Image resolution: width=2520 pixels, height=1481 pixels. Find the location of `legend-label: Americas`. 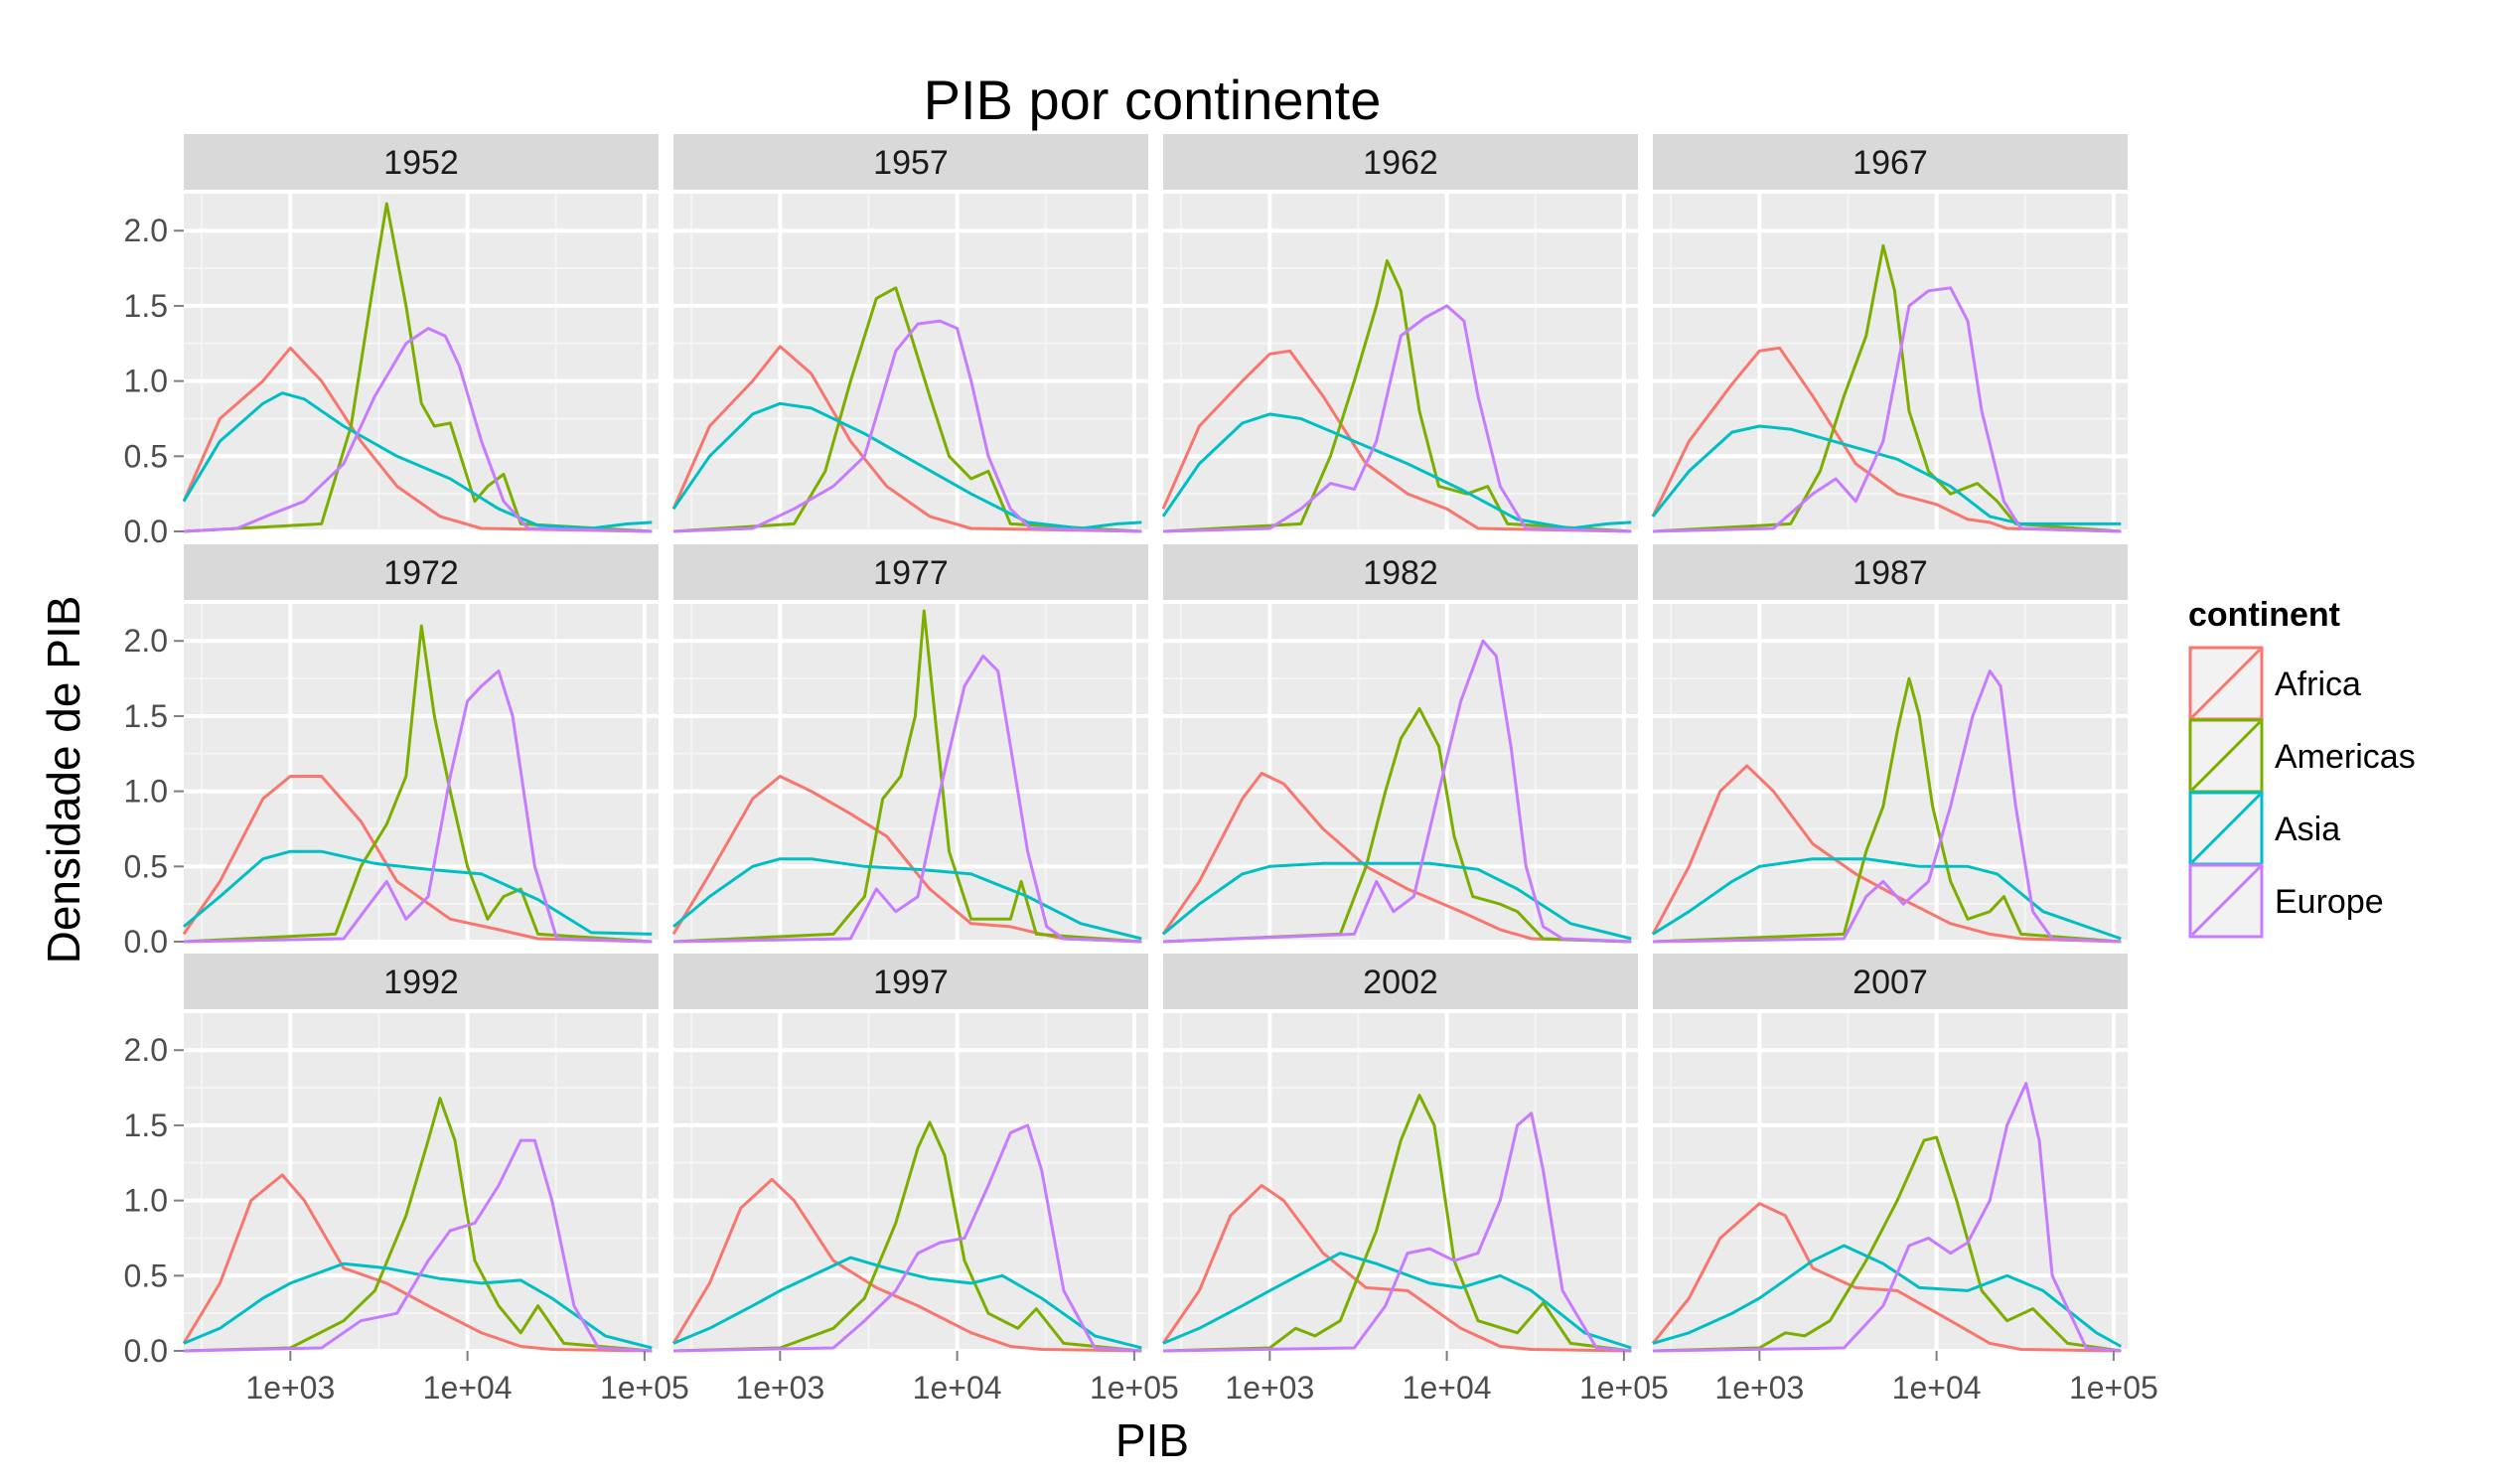

legend-label: Americas is located at coordinates (2345, 757).